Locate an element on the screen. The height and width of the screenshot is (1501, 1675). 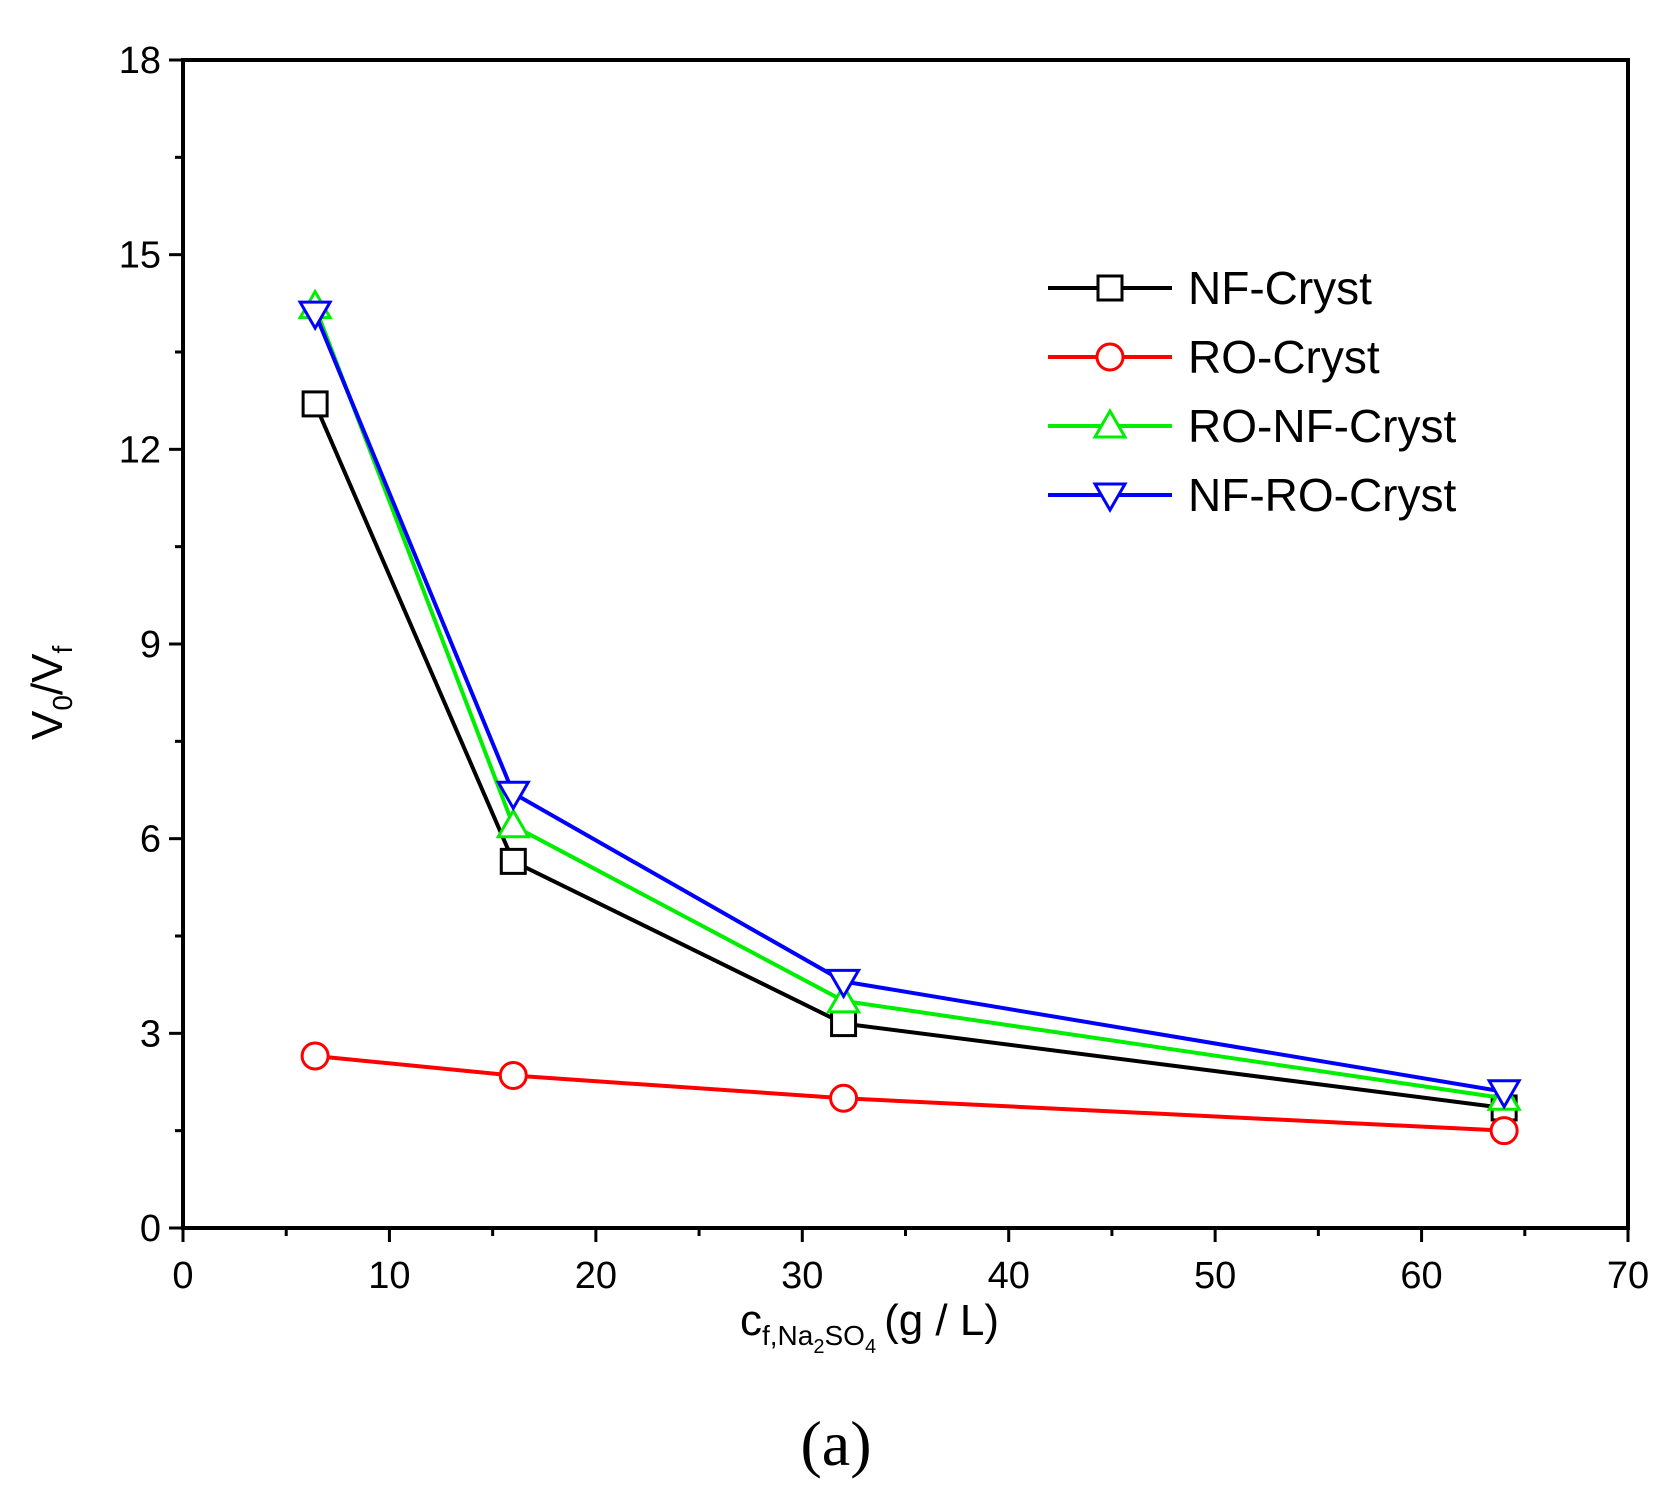
legend-label: NF-RO-Cryst is located at coordinates (1322, 495).